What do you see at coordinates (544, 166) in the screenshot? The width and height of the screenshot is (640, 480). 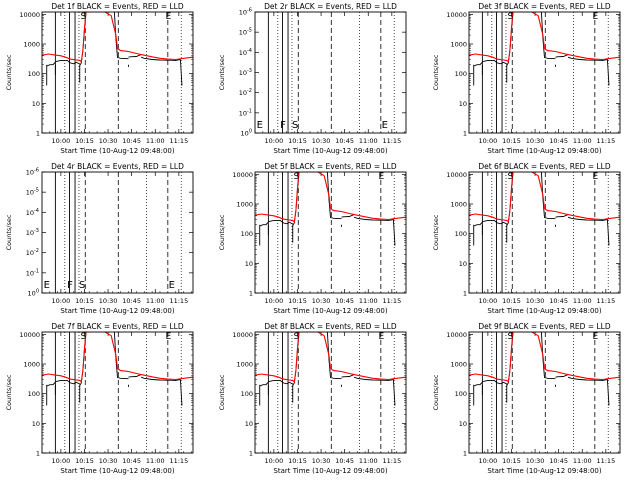 I see `chart-title: Det 6f BLACK = Events, RED = LLD` at bounding box center [544, 166].